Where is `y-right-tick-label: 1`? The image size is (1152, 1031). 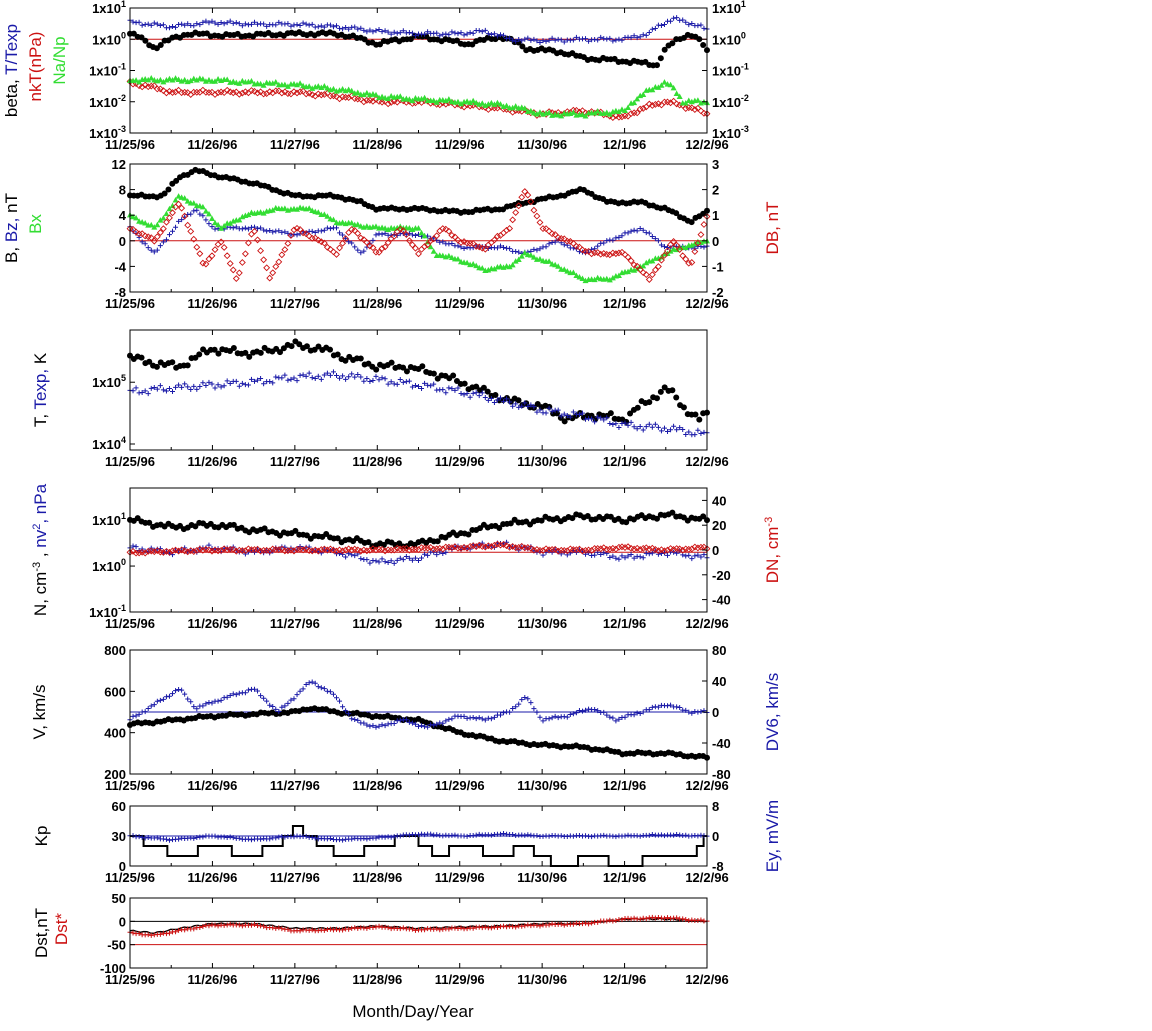
y-right-tick-label: 1 is located at coordinates (715, 215).